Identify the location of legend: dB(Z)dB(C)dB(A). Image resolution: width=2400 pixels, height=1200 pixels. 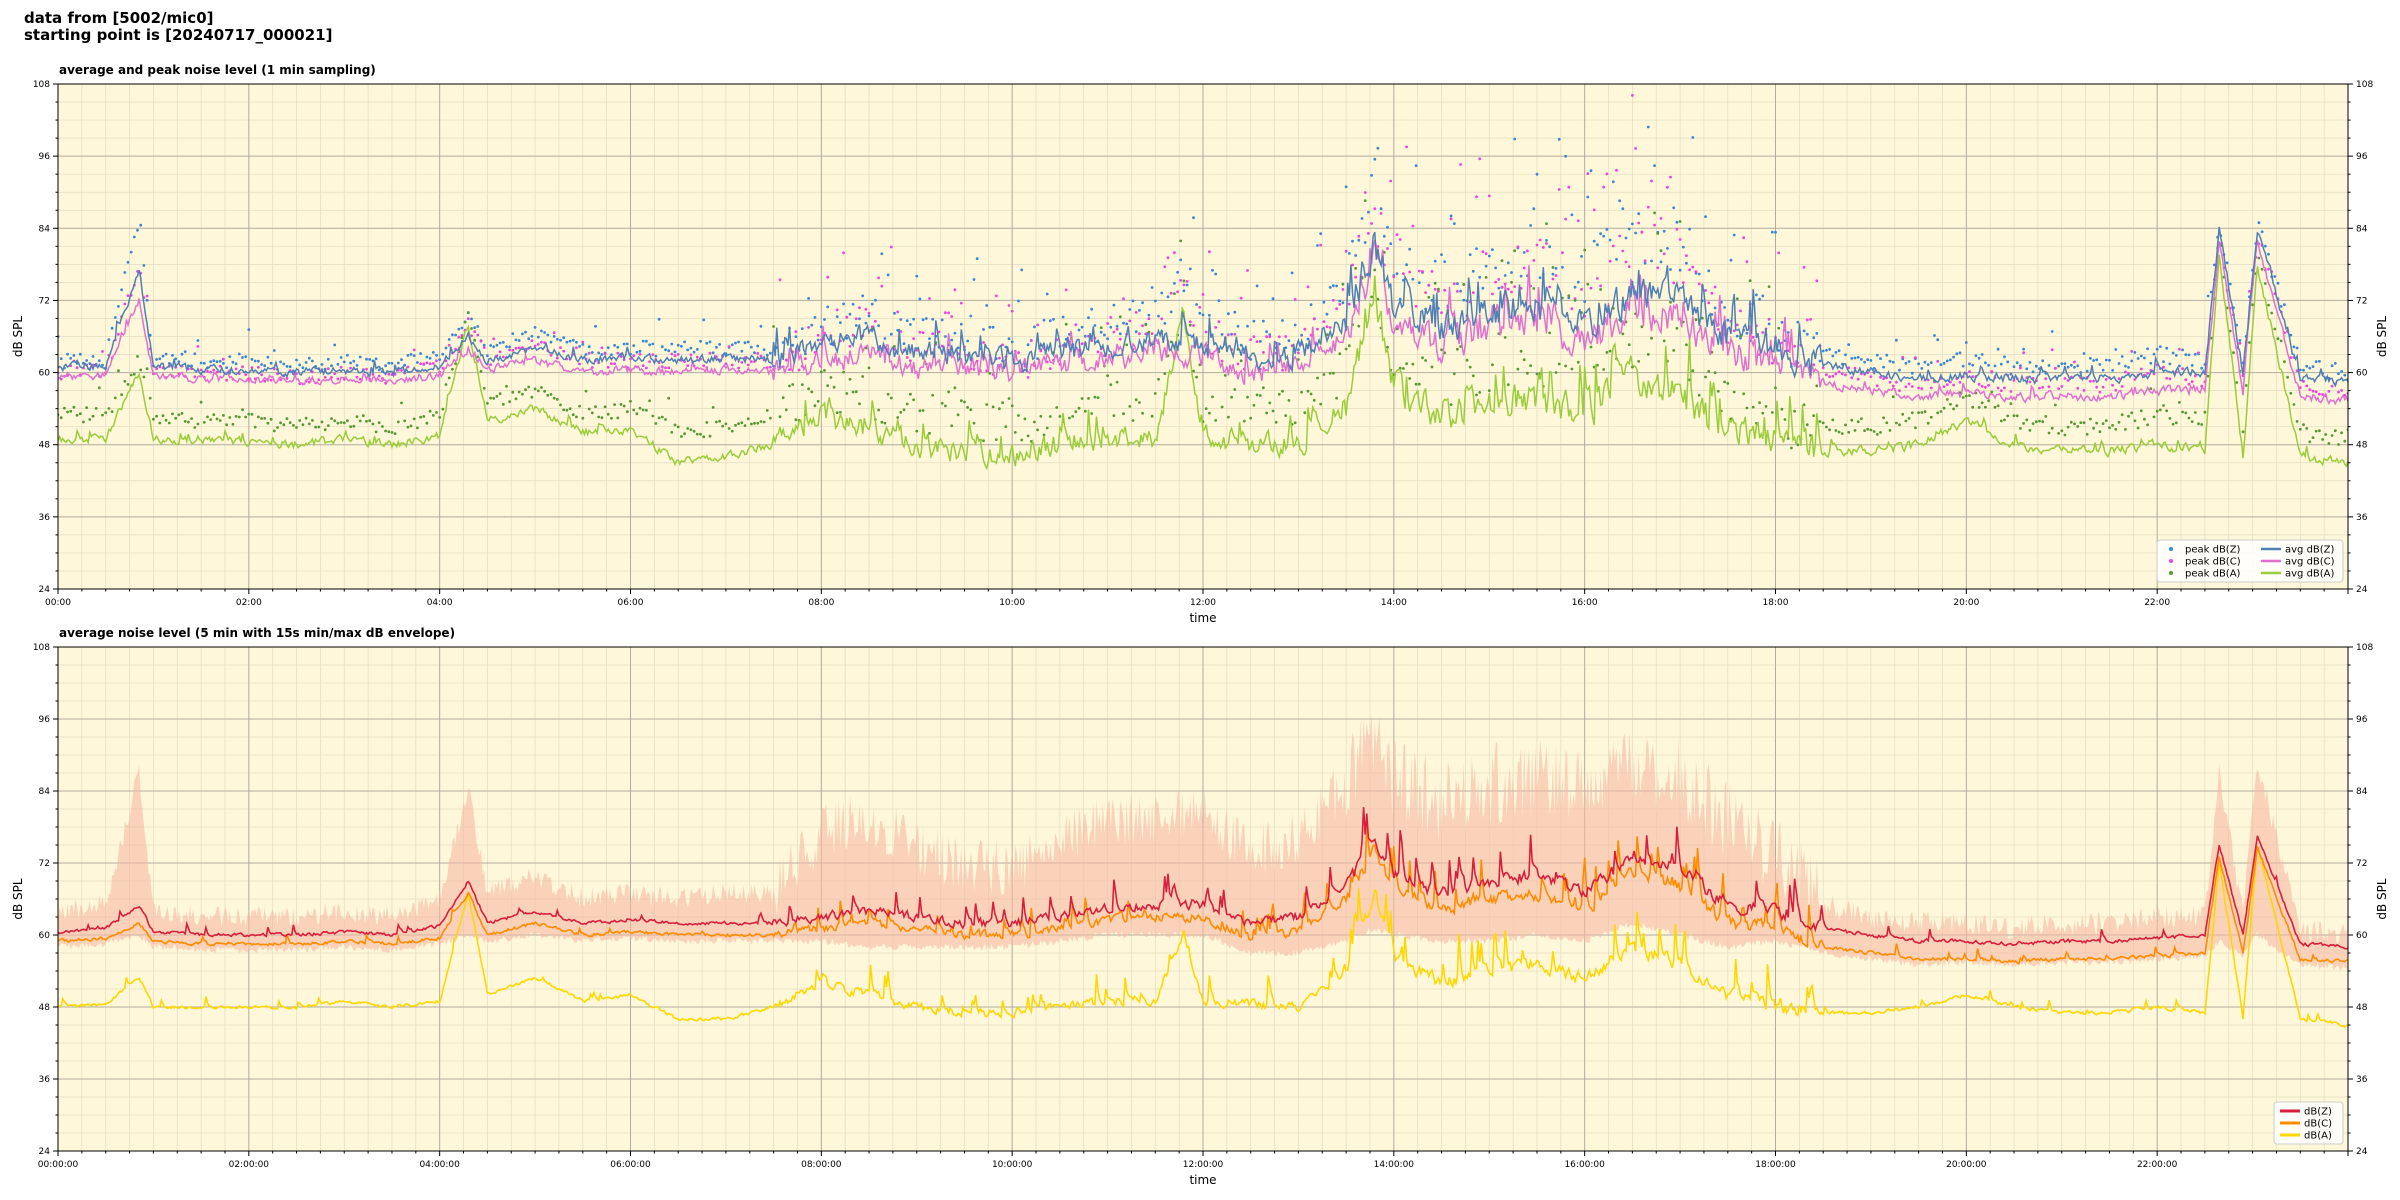
(2308, 1123).